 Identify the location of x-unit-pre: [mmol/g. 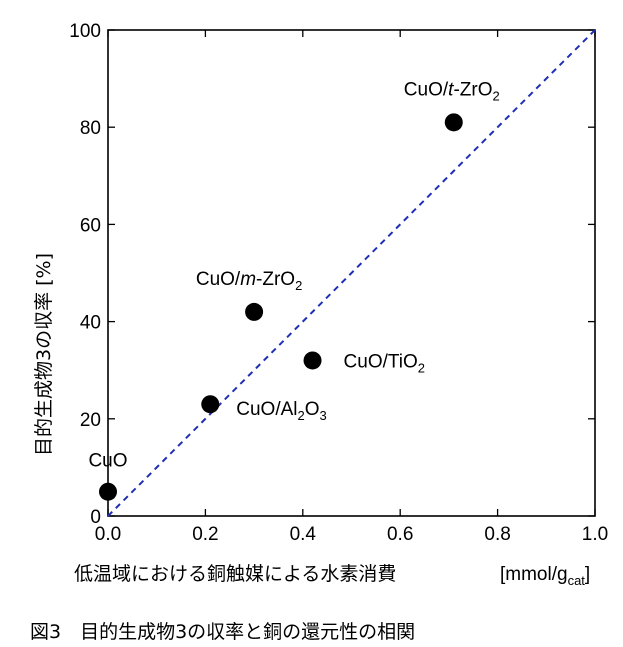
(534, 574).